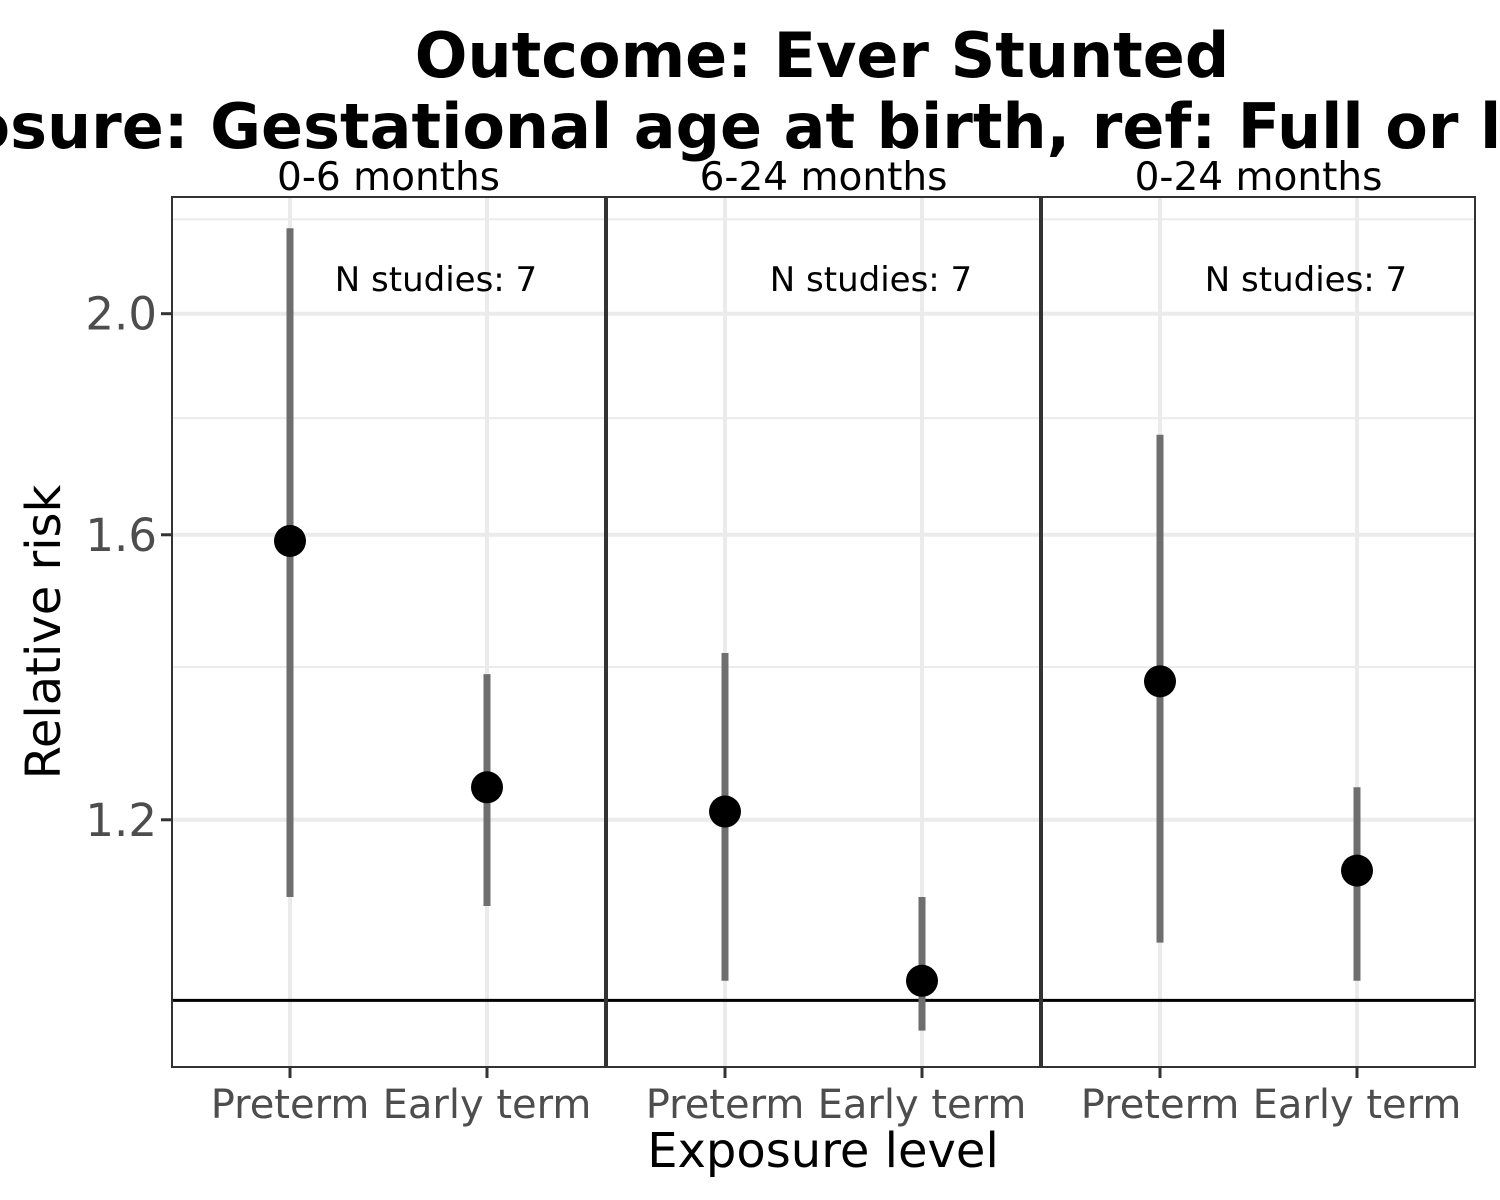 This screenshot has width=1500, height=1200. Describe the element at coordinates (128, 567) in the screenshot. I see `y-axis: 1.2 1.6 2.0` at that location.